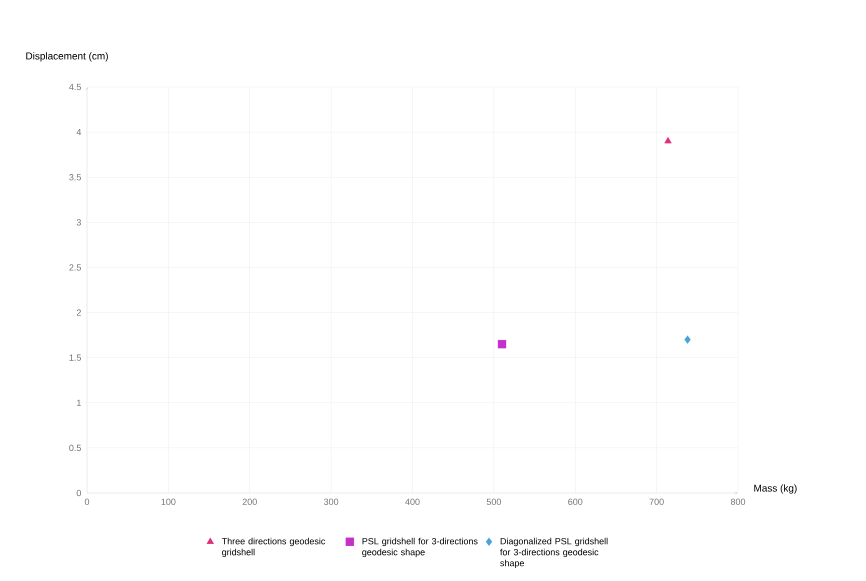 This screenshot has width=866, height=581. What do you see at coordinates (78, 222) in the screenshot?
I see `y-tick-label: 3` at bounding box center [78, 222].